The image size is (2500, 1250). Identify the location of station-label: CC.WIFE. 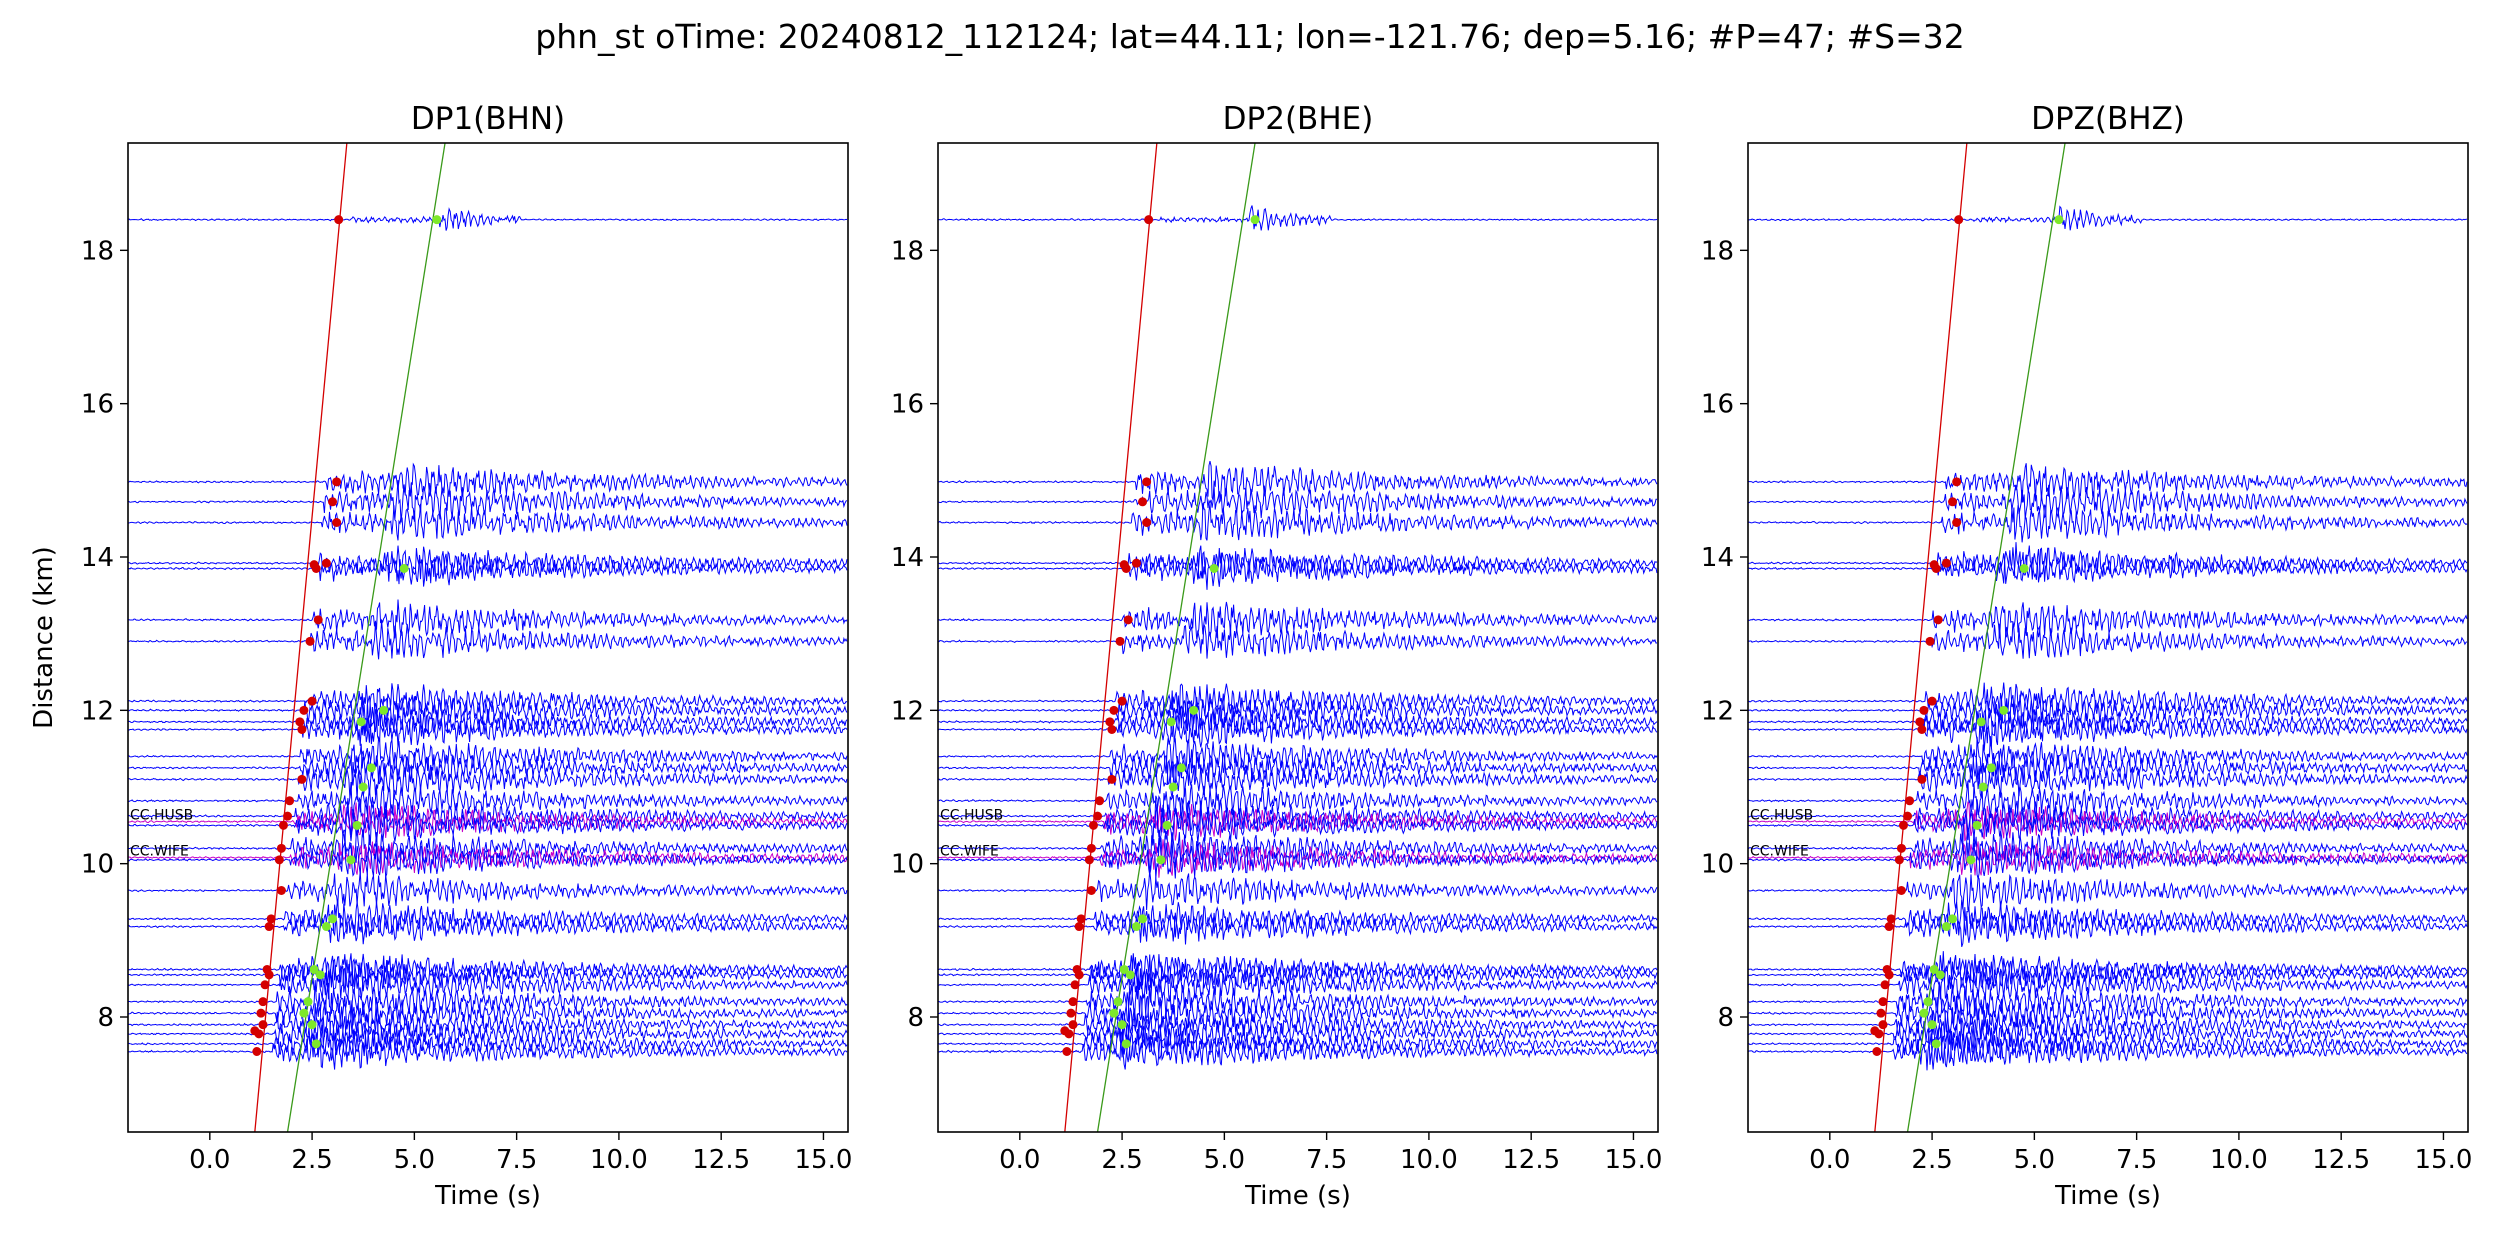
(969, 852).